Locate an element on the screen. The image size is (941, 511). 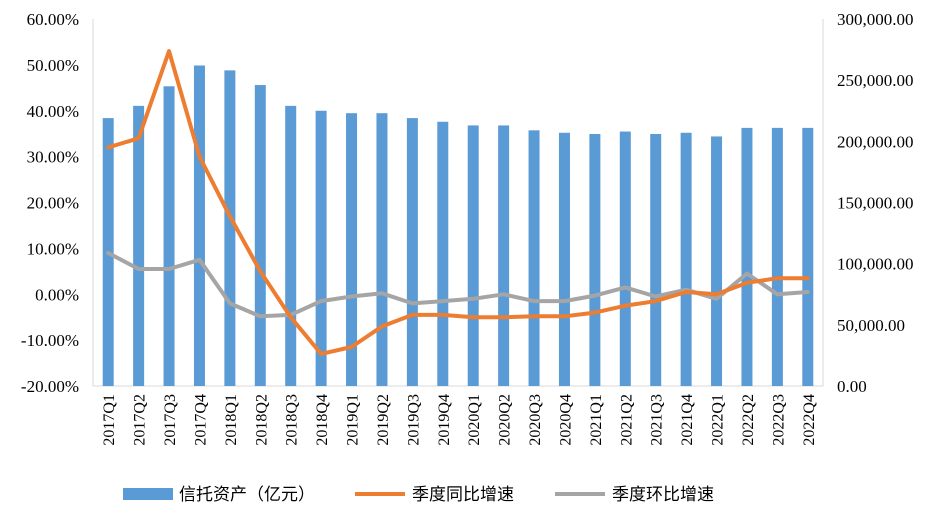
x-tick-label: 2020Q2 is located at coordinates (505, 420).